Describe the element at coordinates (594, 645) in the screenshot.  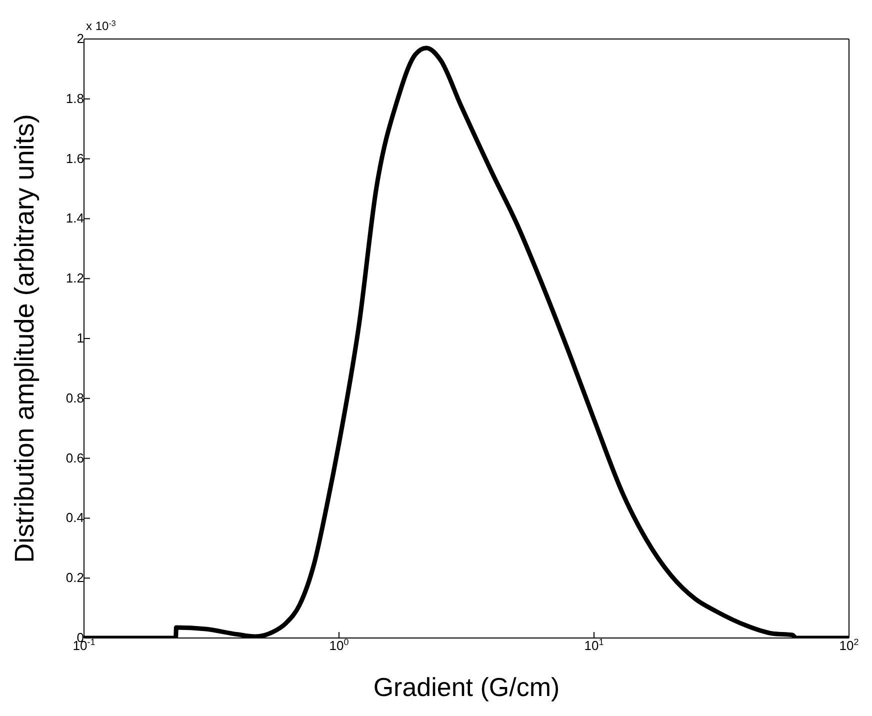
I see `x-tick-label: 10$^{1}$` at that location.